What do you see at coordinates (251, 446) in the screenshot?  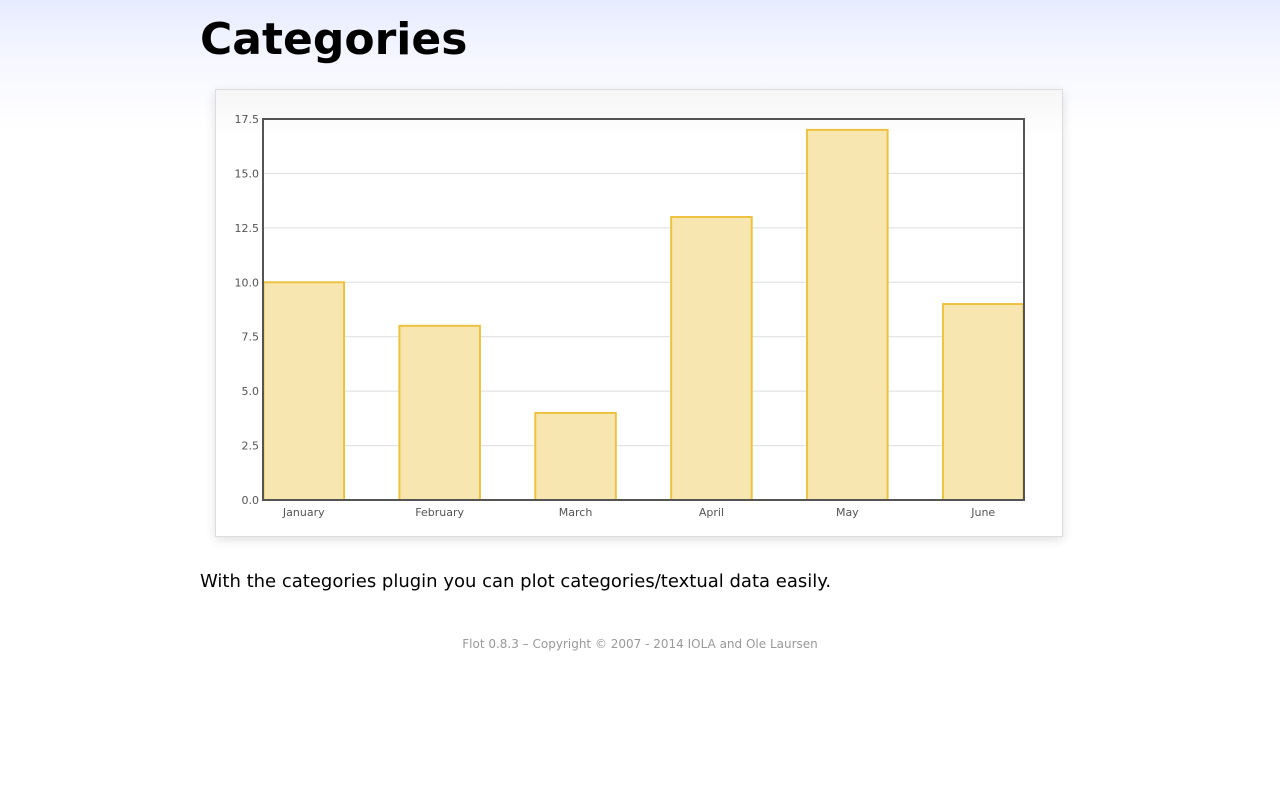 I see `y-tick-label: 2.5` at bounding box center [251, 446].